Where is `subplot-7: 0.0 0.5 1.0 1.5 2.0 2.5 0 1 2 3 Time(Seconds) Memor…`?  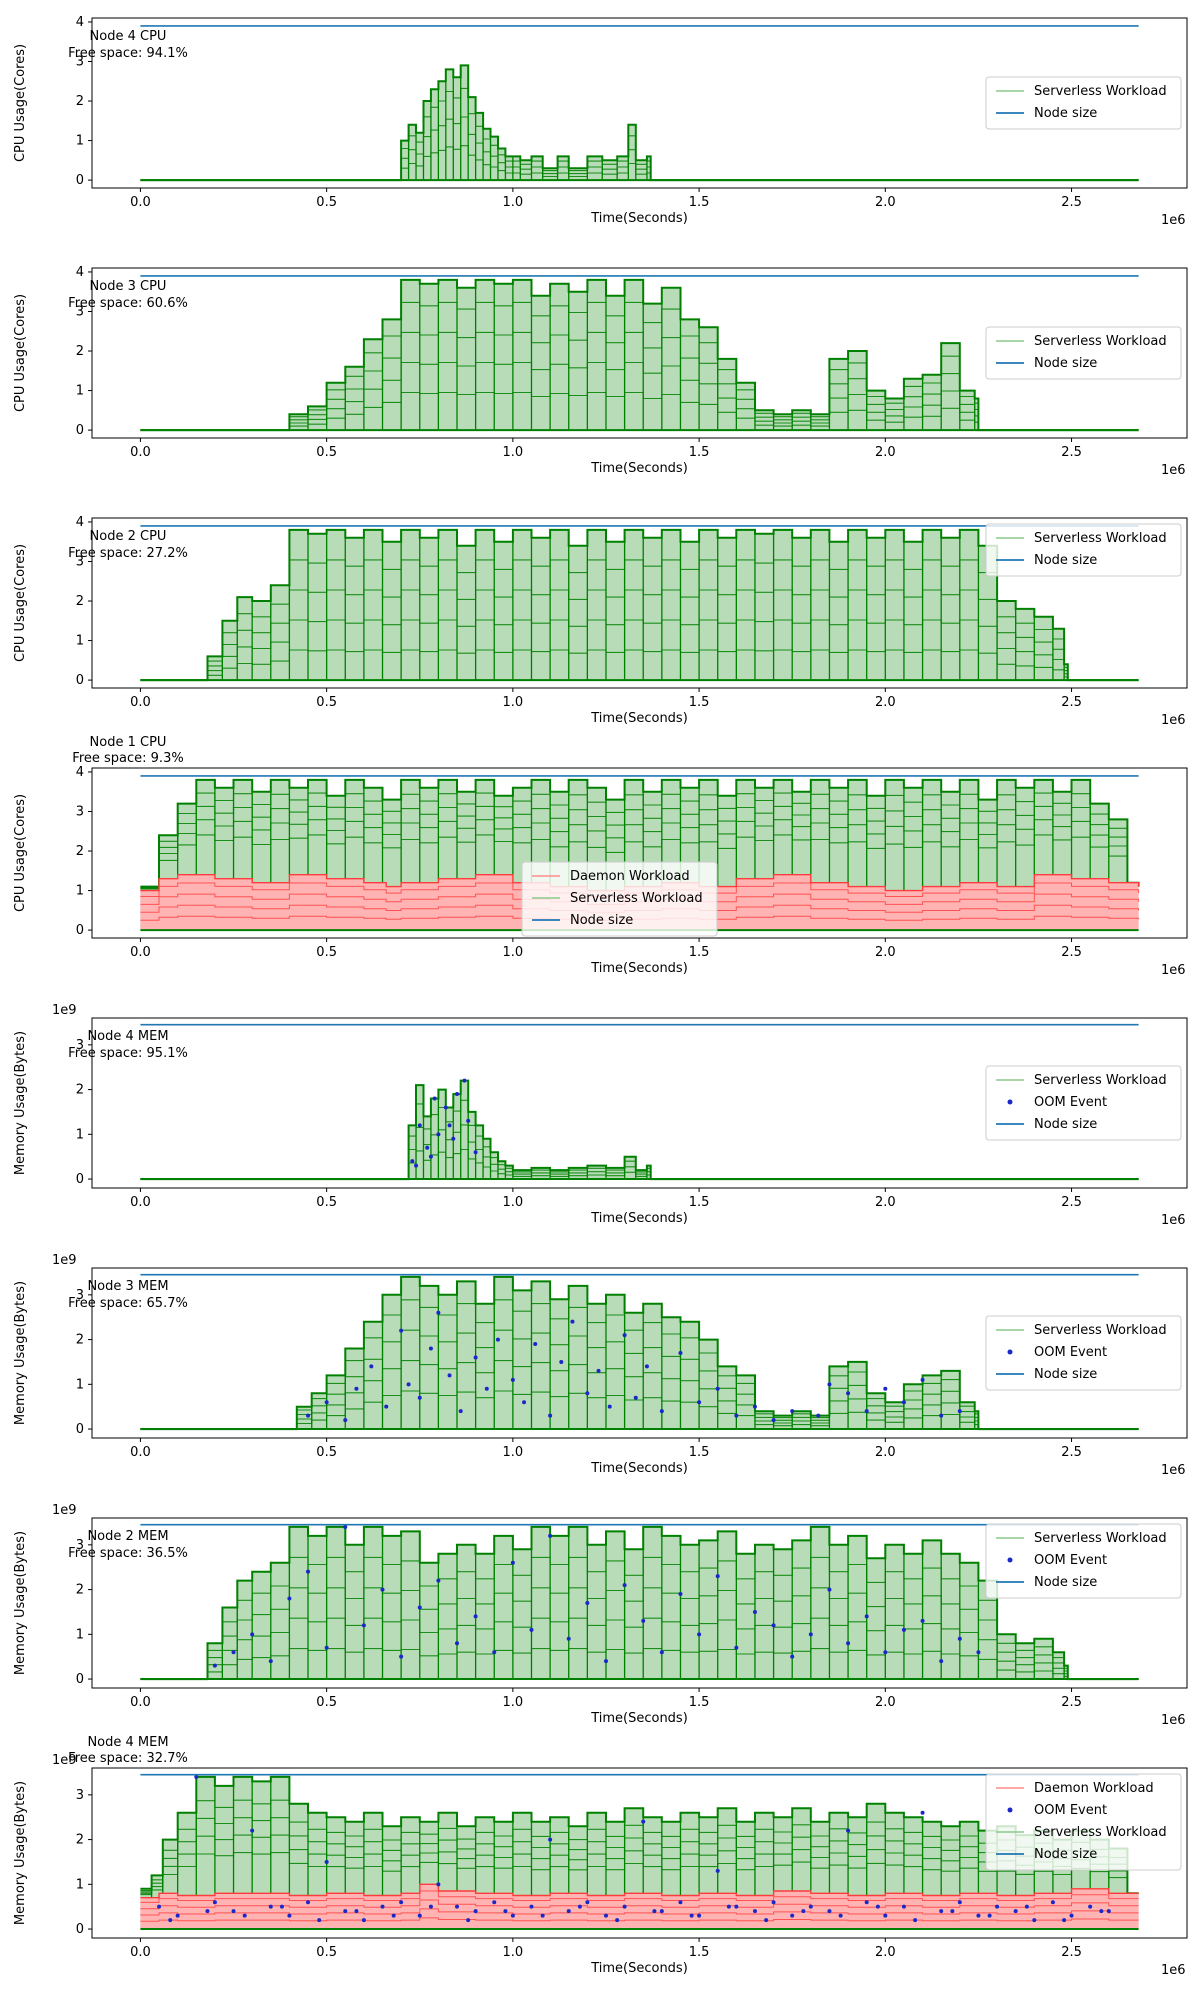 subplot-7: 0.0 0.5 1.0 1.5 2.0 2.5 0 1 2 3 Time(Seconds) Memor… is located at coordinates (600, 1615).